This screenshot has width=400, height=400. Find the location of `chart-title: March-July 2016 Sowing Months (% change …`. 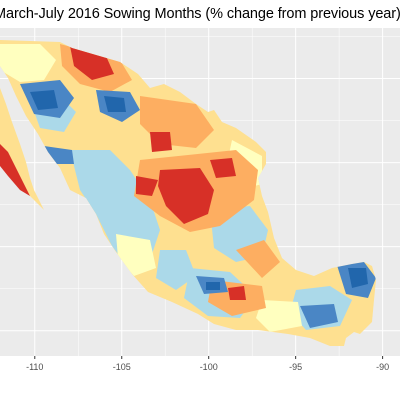

chart-title: March-July 2016 Sowing Months (% change … is located at coordinates (200, 14).